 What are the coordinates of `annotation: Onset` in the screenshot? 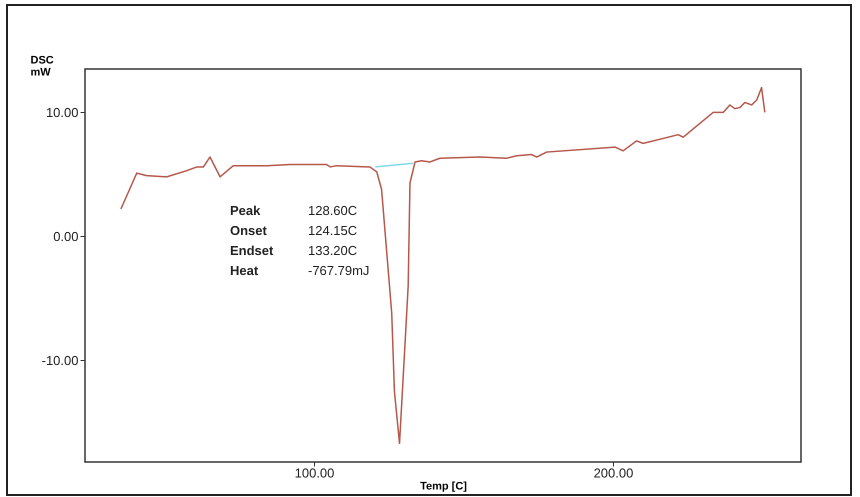 It's located at (249, 230).